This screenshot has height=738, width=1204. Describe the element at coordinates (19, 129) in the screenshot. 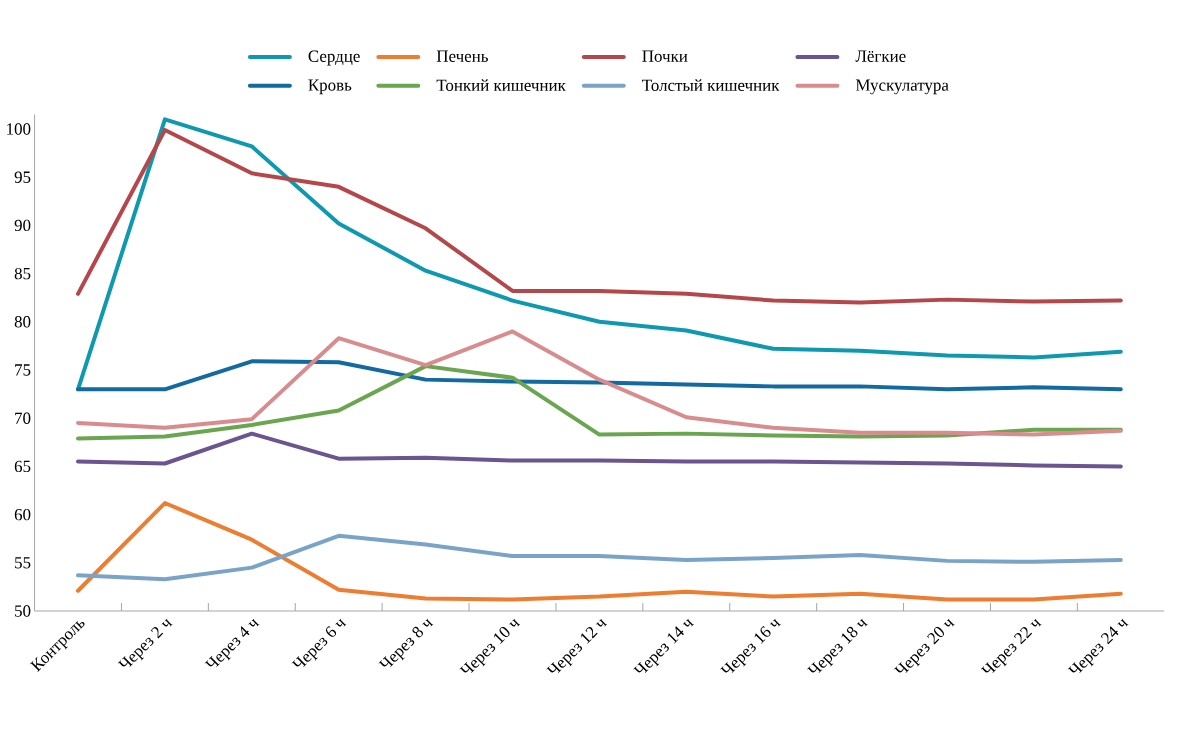

I see `y-tick-label: 100` at that location.